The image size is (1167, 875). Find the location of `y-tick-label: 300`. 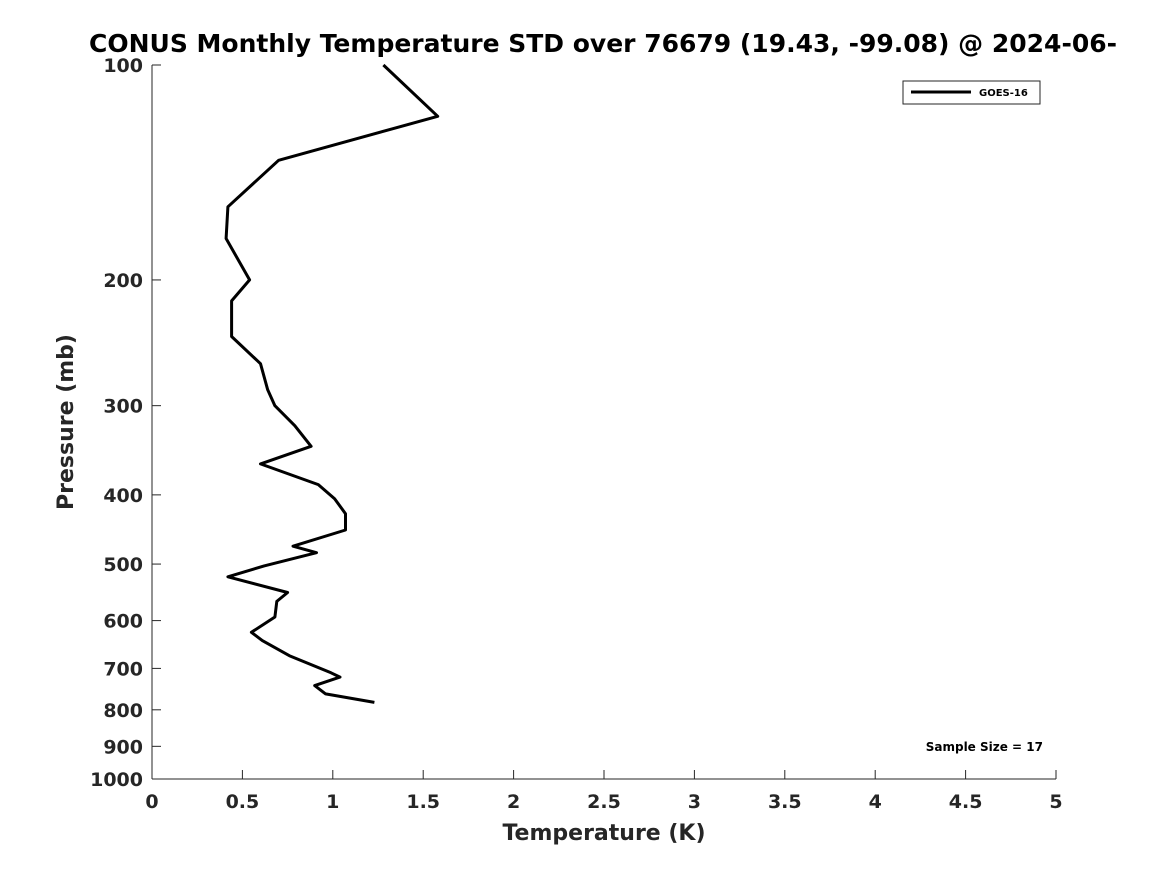

y-tick-label: 300 is located at coordinates (123, 407).